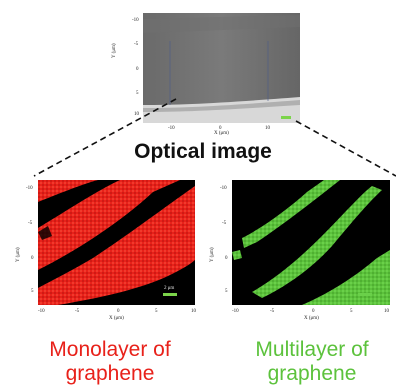 This screenshot has height=386, width=396. I want to click on mono-x-tick: -5, so click(77, 311).